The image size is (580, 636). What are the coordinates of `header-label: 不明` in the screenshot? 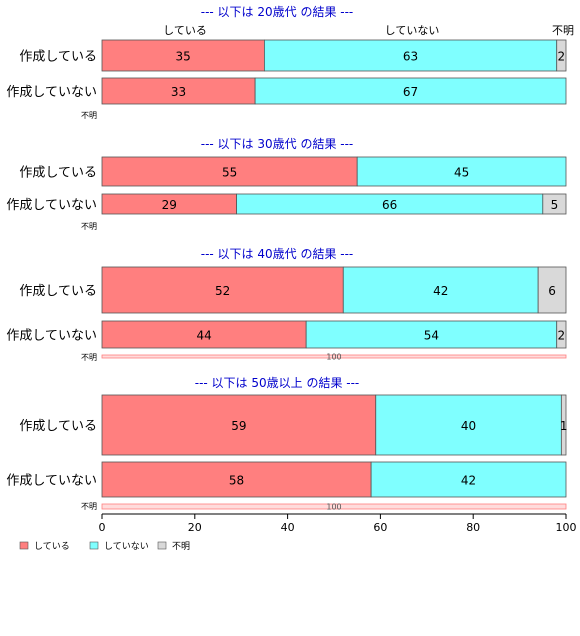 It's located at (563, 30).